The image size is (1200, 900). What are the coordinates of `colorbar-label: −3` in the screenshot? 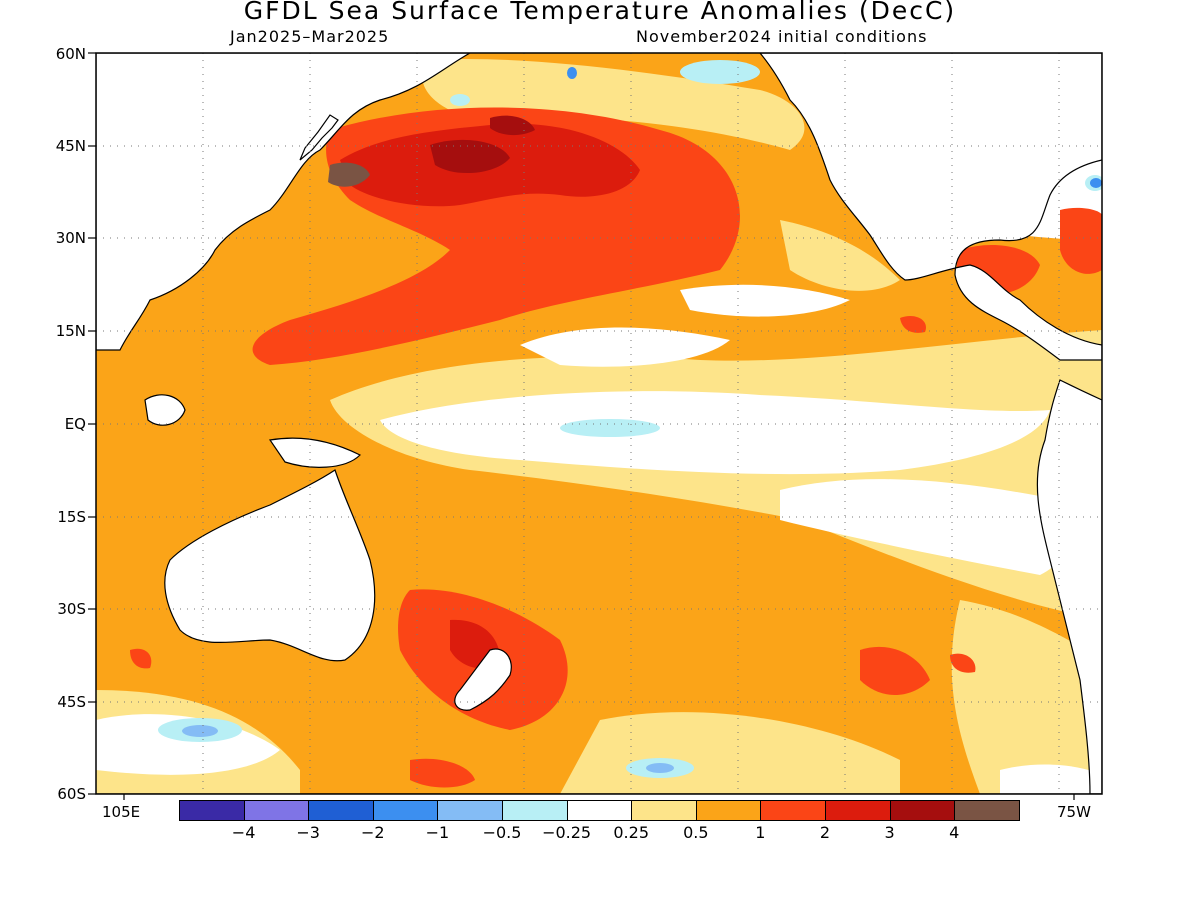 It's located at (308, 832).